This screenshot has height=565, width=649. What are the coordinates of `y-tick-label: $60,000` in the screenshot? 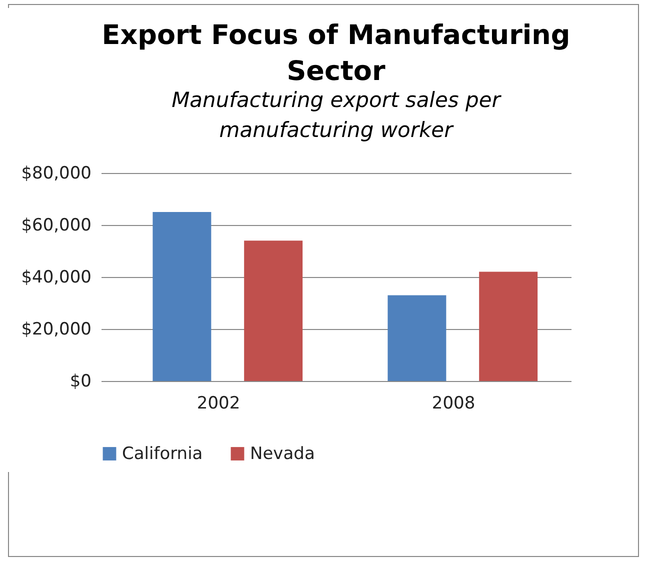 It's located at (56, 226).